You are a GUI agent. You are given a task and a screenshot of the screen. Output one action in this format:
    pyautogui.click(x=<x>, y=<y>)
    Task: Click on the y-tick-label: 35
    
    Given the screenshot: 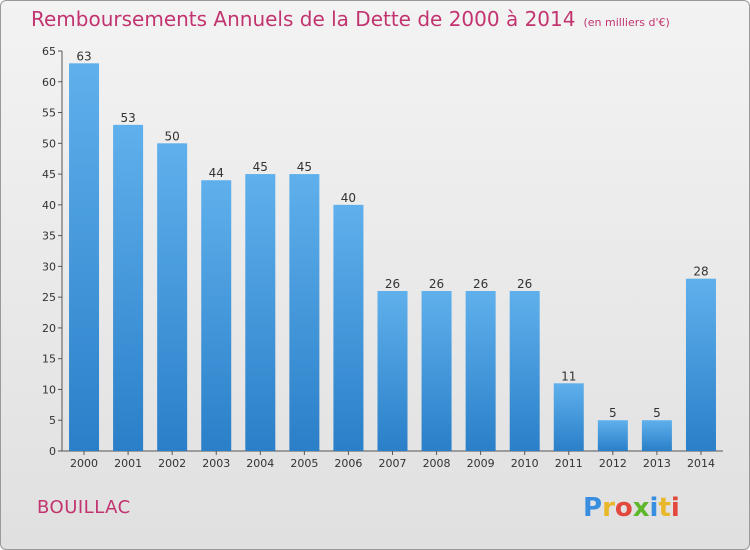 What is the action you would take?
    pyautogui.click(x=49, y=236)
    